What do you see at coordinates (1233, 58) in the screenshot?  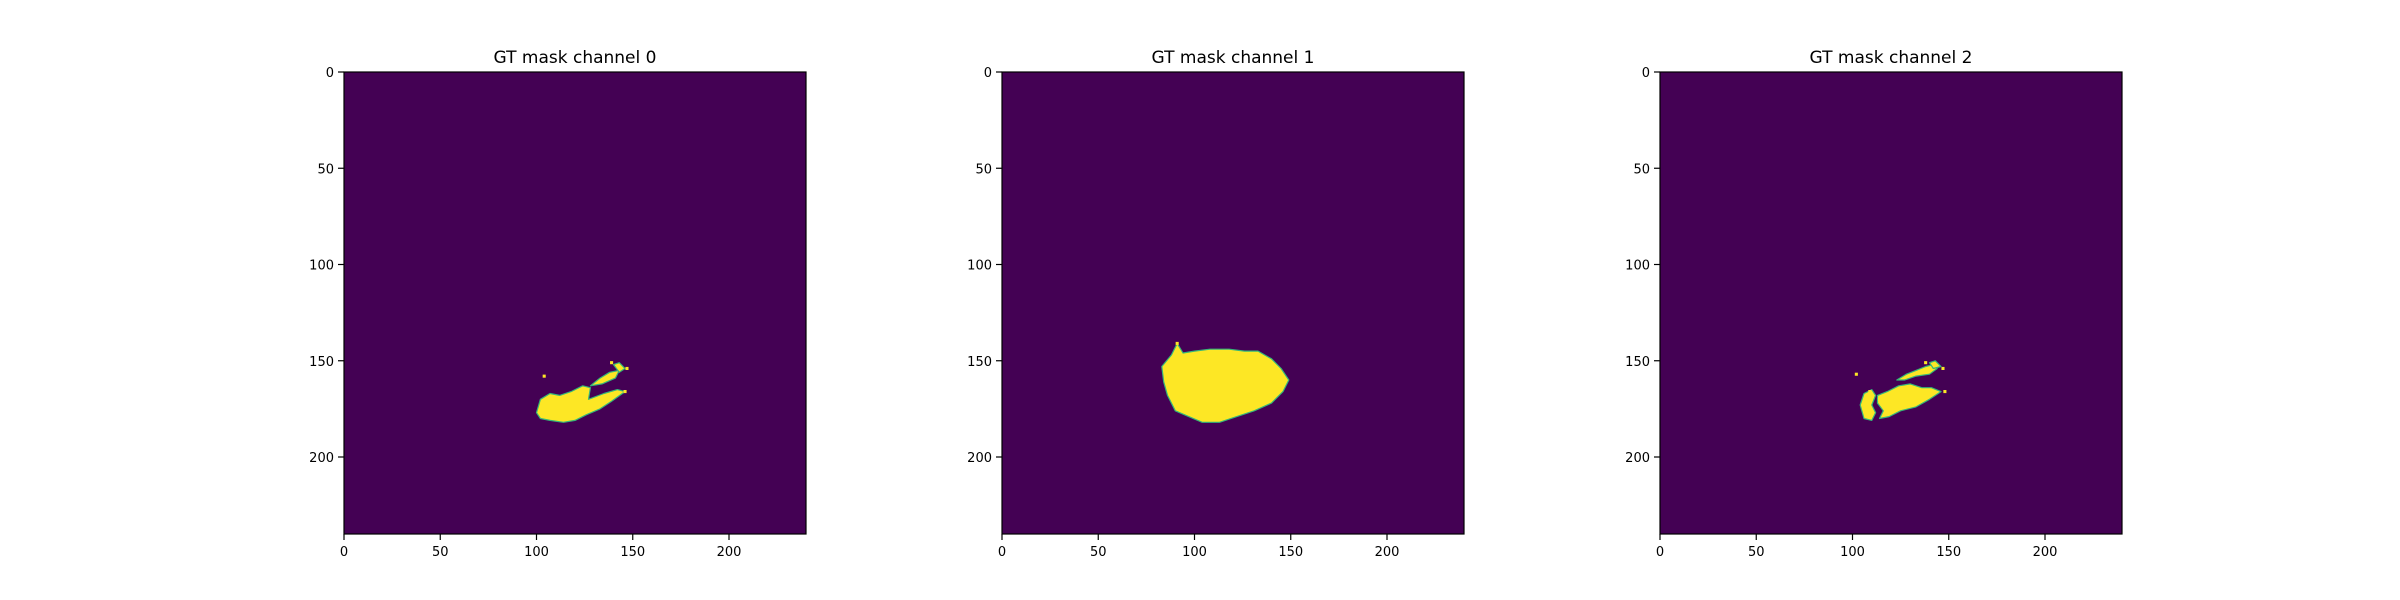 I see `panel-title: GT mask channel 1` at bounding box center [1233, 58].